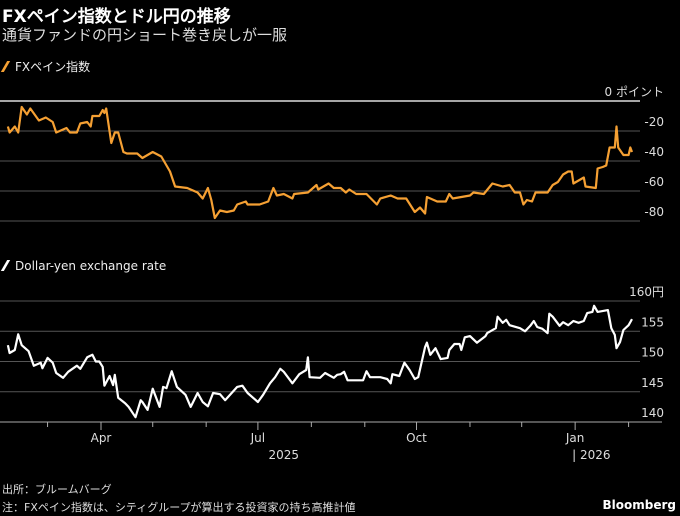 The height and width of the screenshot is (516, 680). What do you see at coordinates (91, 266) in the screenshot?
I see `legend-label: Dollar-yen exchange rate` at bounding box center [91, 266].